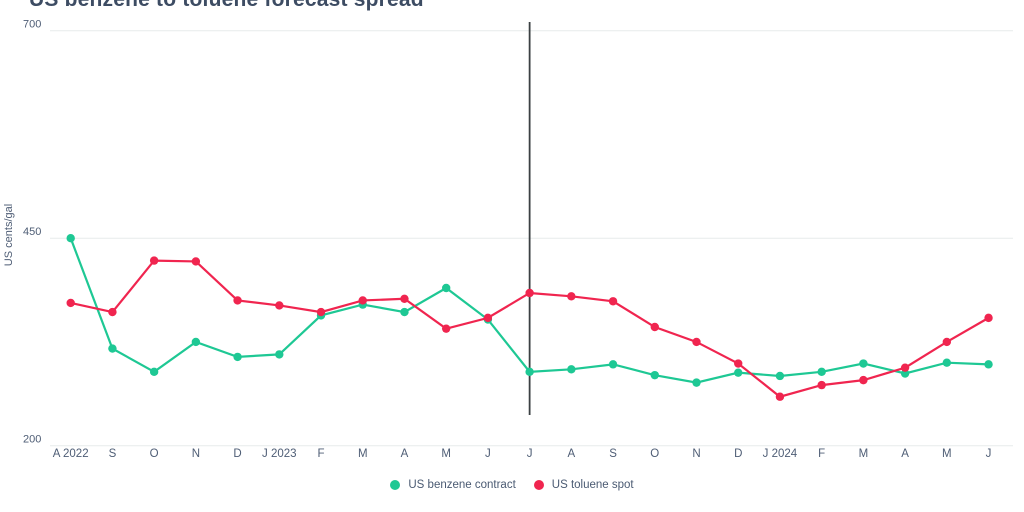  Describe the element at coordinates (32, 232) in the screenshot. I see `y-tick-label: 450` at that location.